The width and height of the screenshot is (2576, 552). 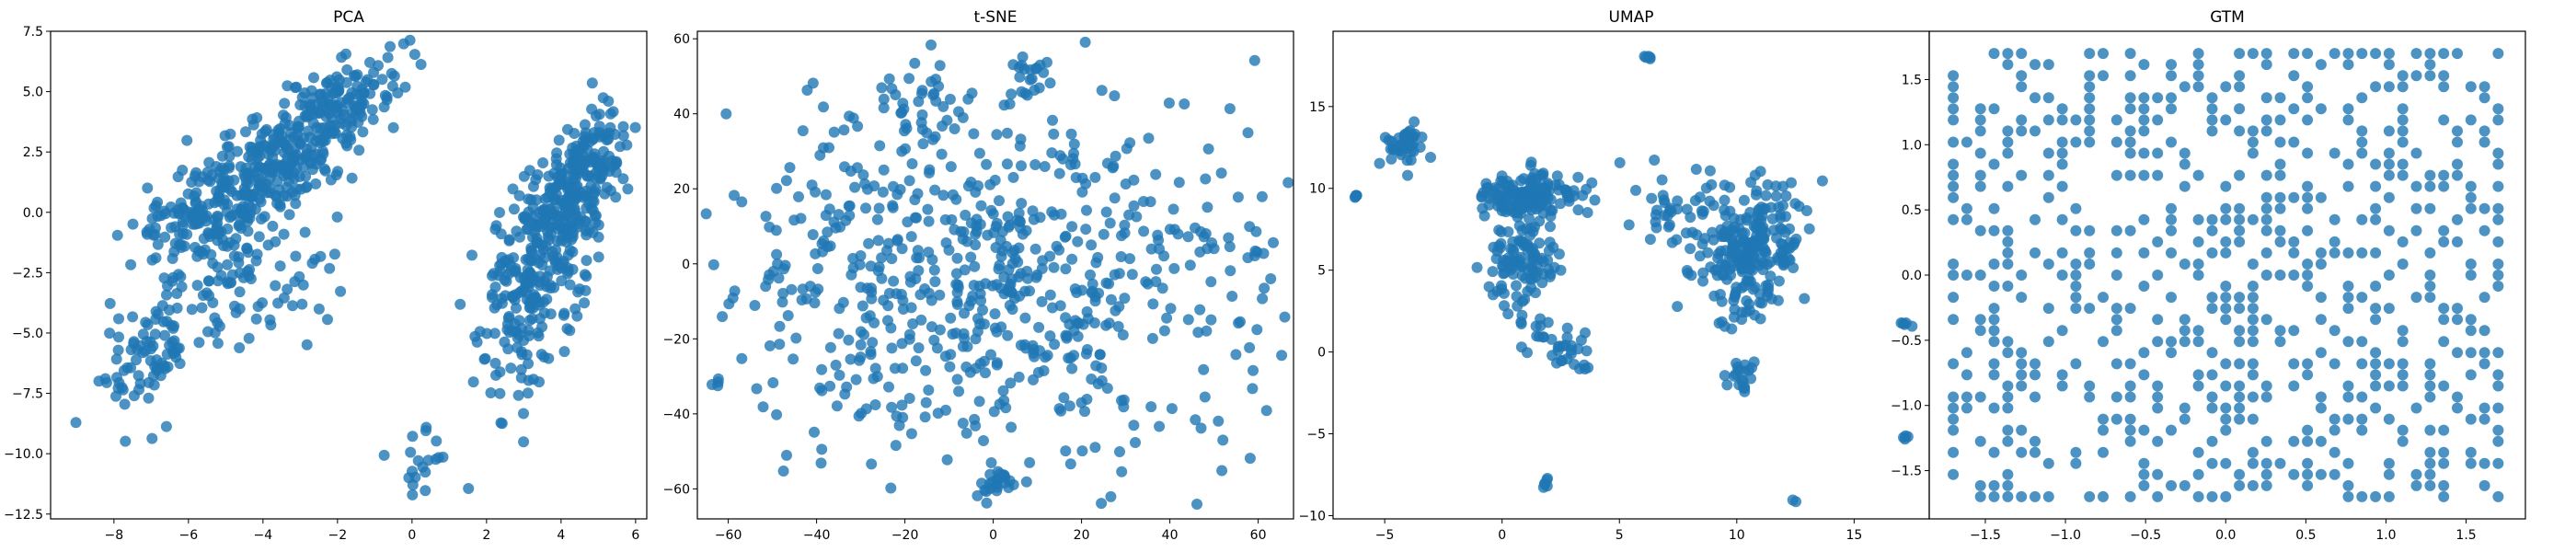 I want to click on gtm-xtick-label: −1.5, so click(x=1985, y=535).